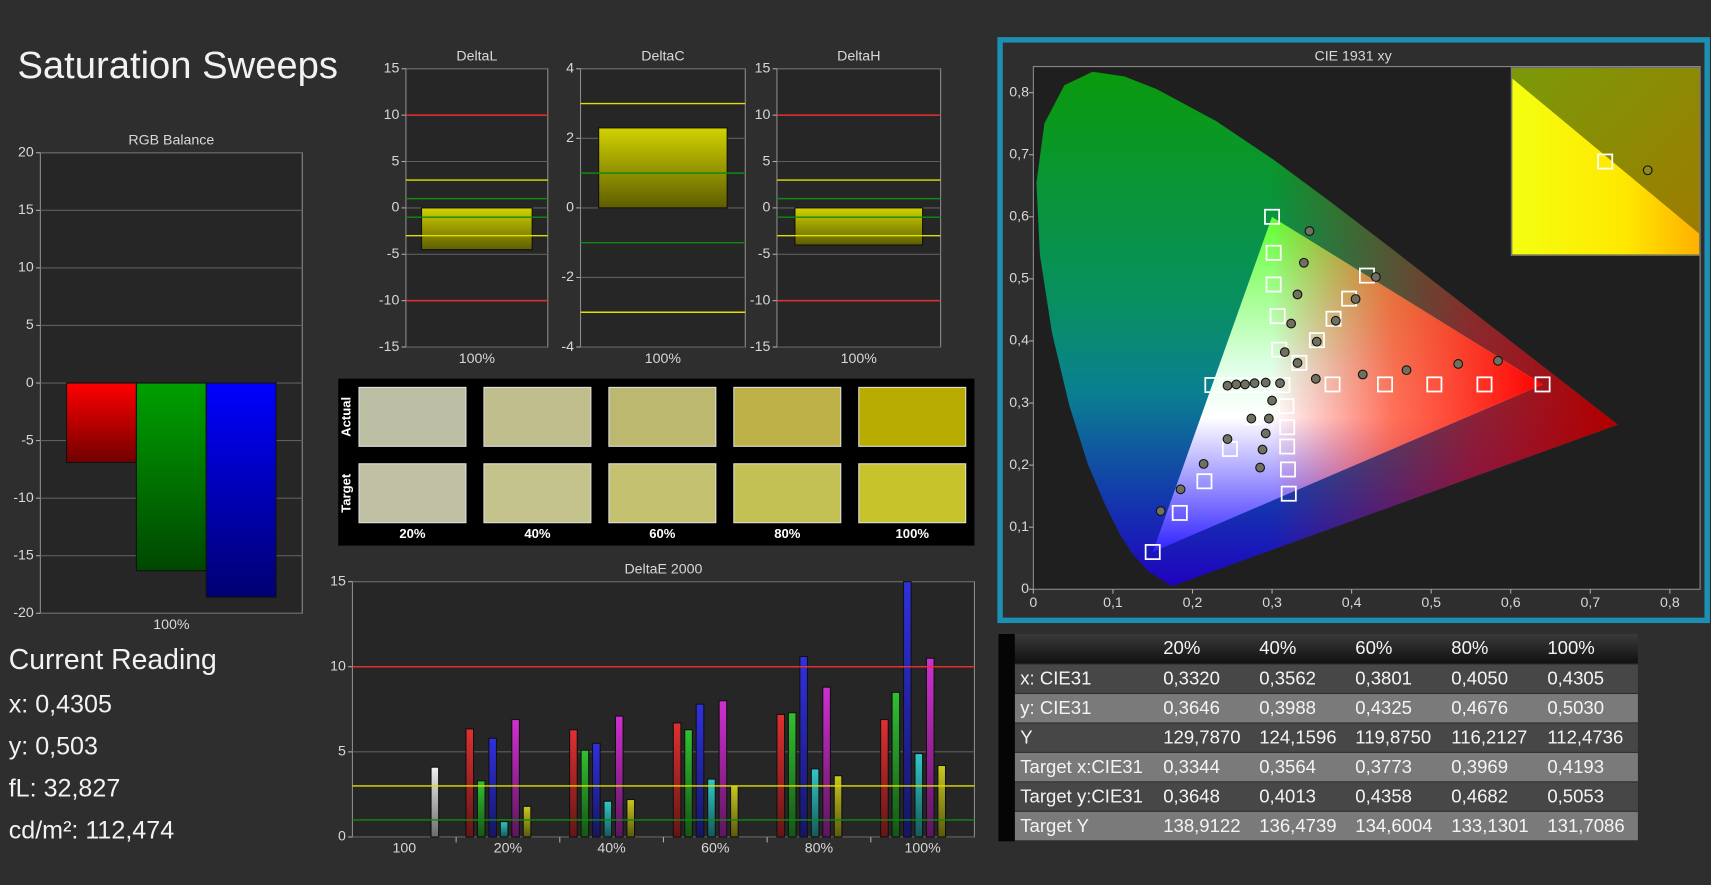  What do you see at coordinates (1393, 737) in the screenshot?
I see `table-cell: 119,8750` at bounding box center [1393, 737].